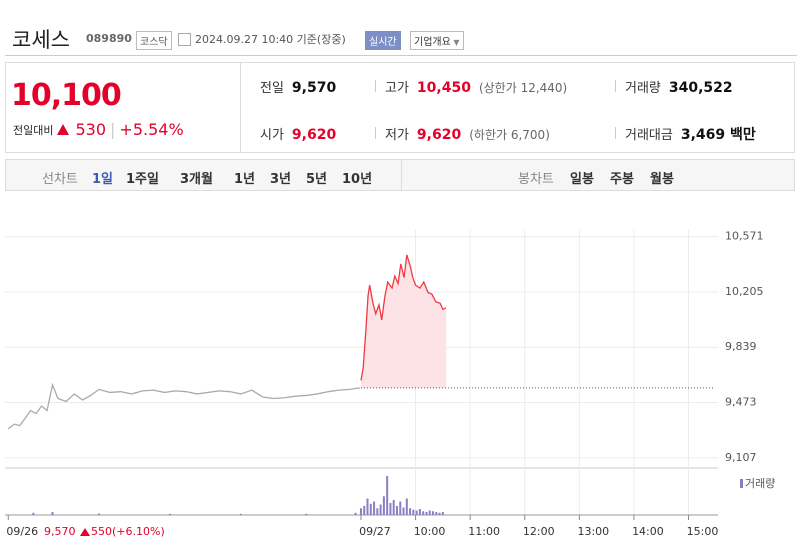 Image resolution: width=797 pixels, height=557 pixels. I want to click on tab: 3개월, so click(196, 179).